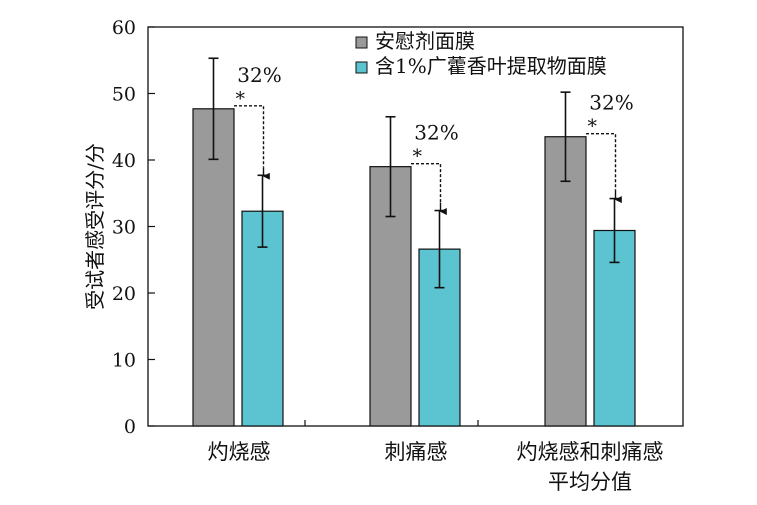 This screenshot has height=505, width=757. What do you see at coordinates (124, 228) in the screenshot?
I see `y-tick-label: 30` at bounding box center [124, 228].